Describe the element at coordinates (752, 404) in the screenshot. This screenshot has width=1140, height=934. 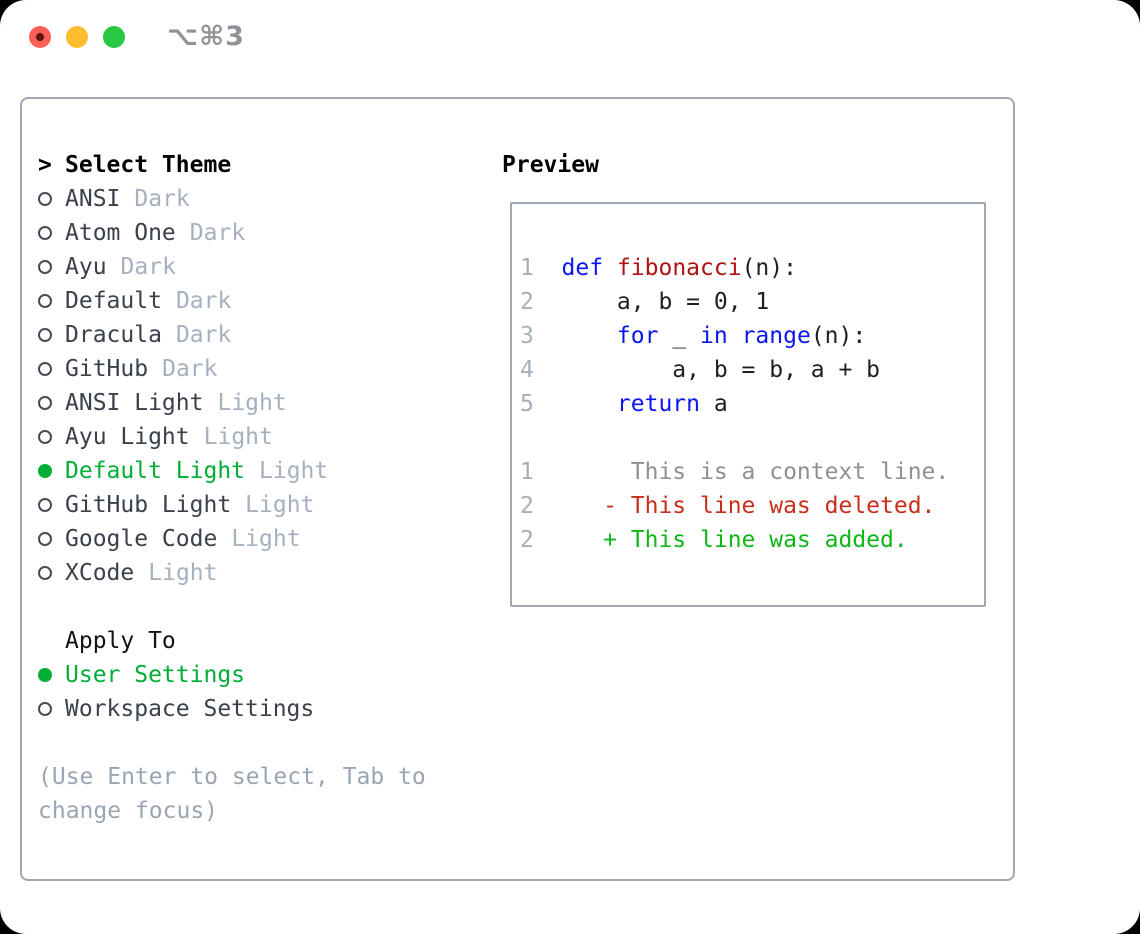
I see `code-line: 5 return a` at that location.